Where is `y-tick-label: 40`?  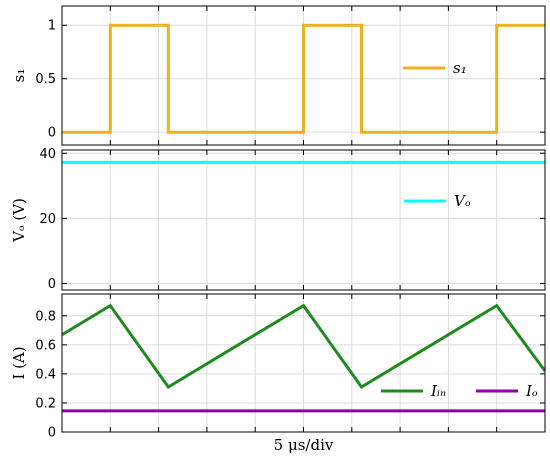 y-tick-label: 40 is located at coordinates (47, 154).